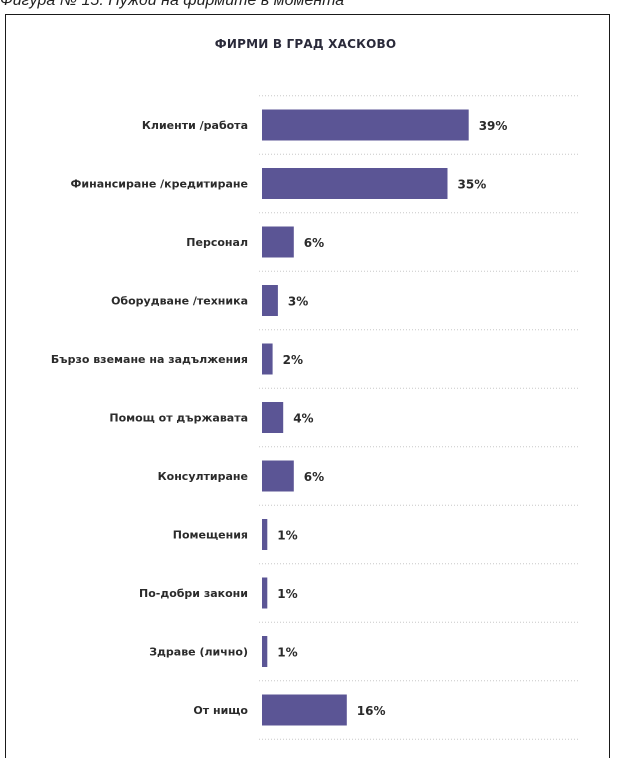 This screenshot has height=759, width=619. Describe the element at coordinates (193, 593) in the screenshot. I see `category-label: По-добри закони` at that location.